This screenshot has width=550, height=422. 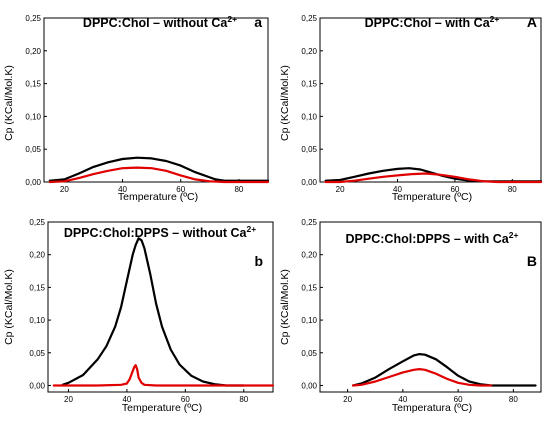 I want to click on panel-letter: b, so click(x=258, y=261).